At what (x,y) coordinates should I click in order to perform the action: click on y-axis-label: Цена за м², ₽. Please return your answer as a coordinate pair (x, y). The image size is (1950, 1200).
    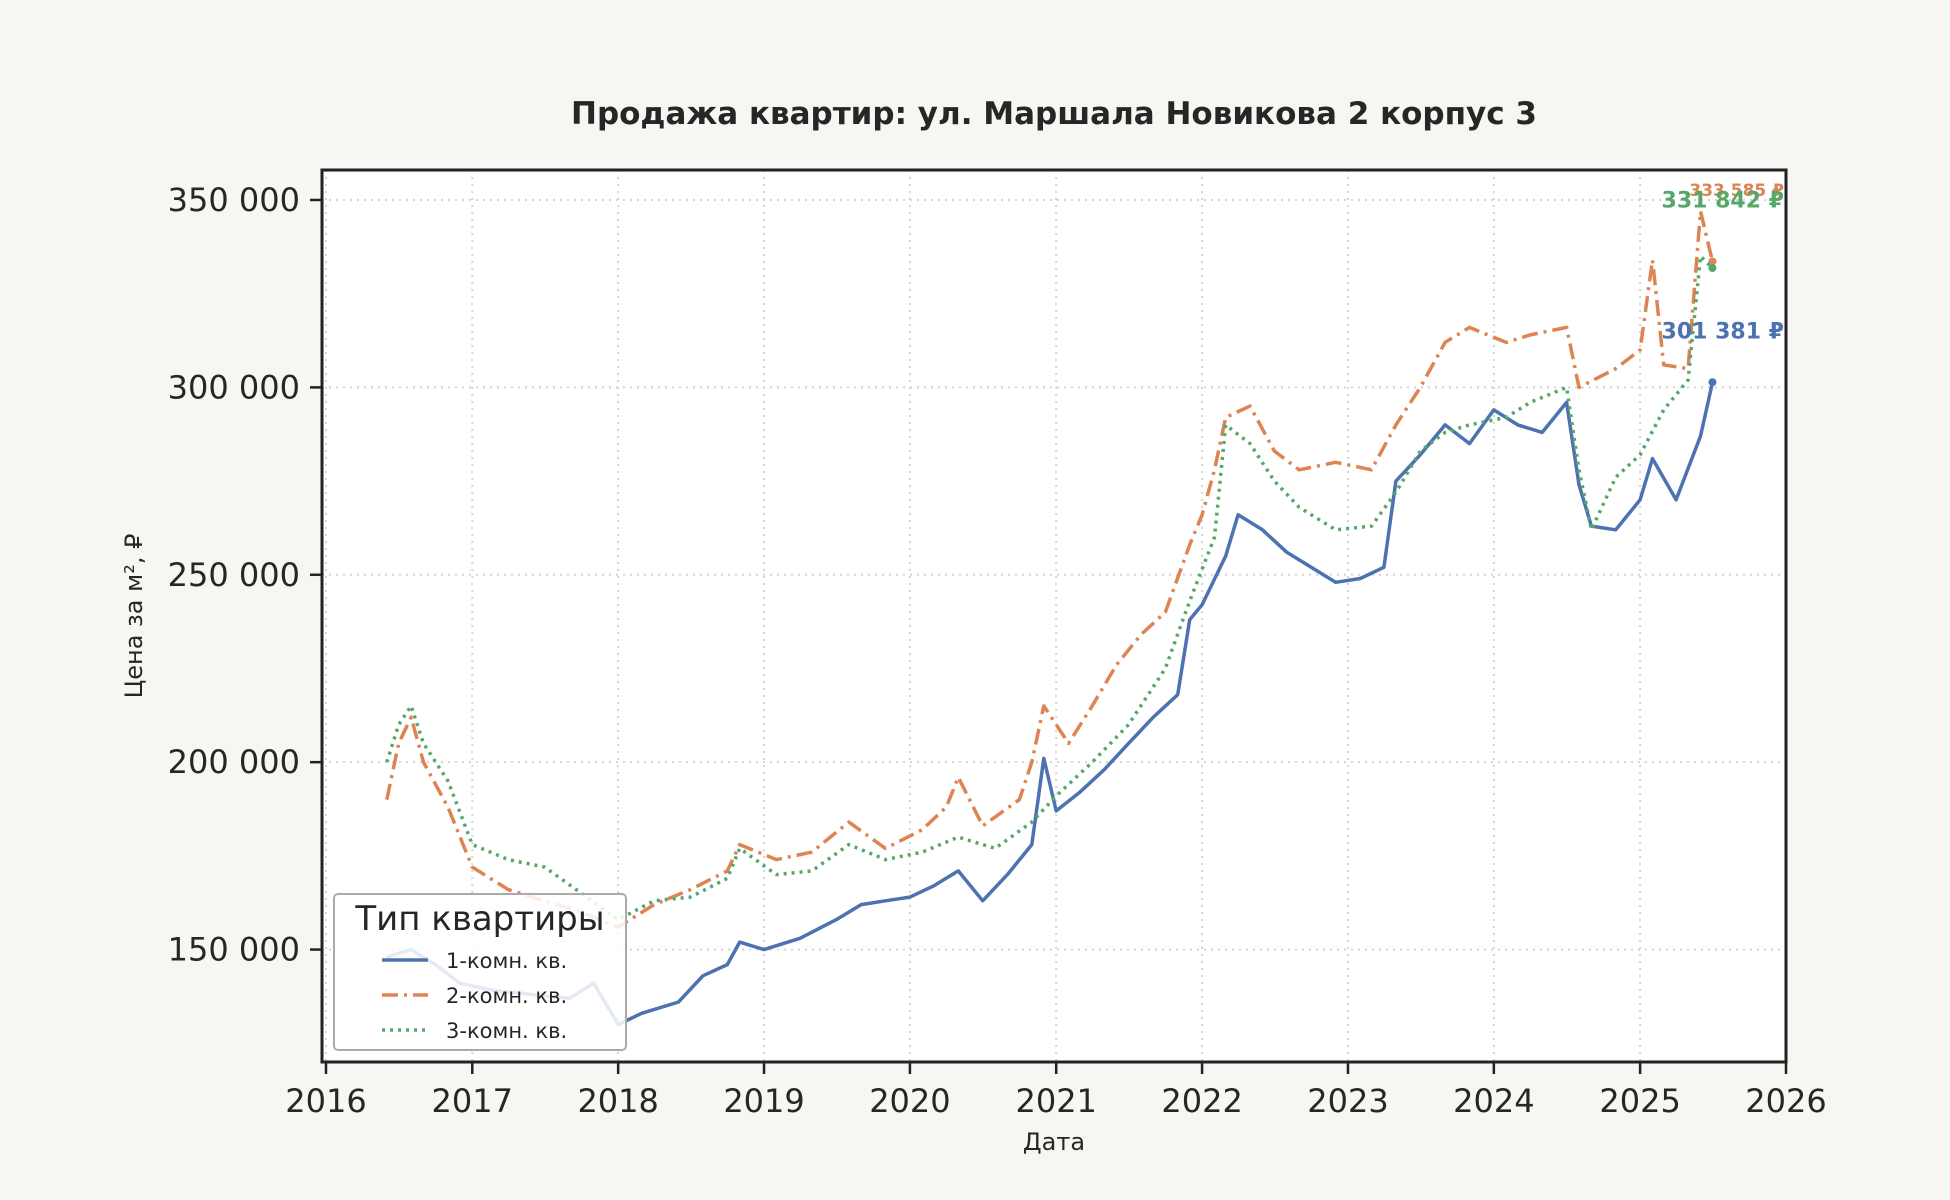
    Looking at the image, I should click on (134, 616).